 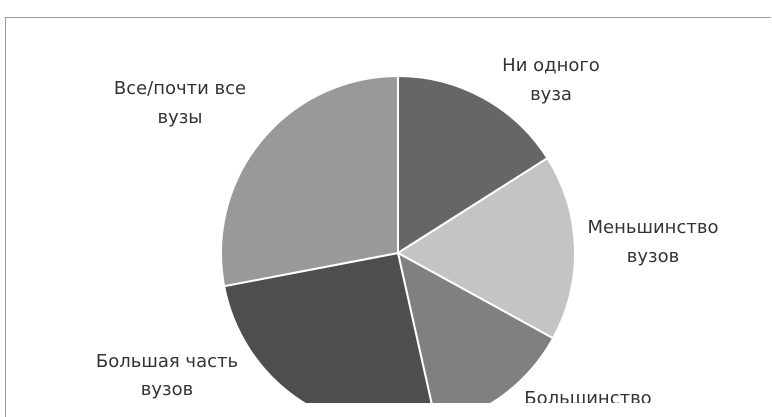 I want to click on slice-label-3-line-2: вузов, so click(x=167, y=389).